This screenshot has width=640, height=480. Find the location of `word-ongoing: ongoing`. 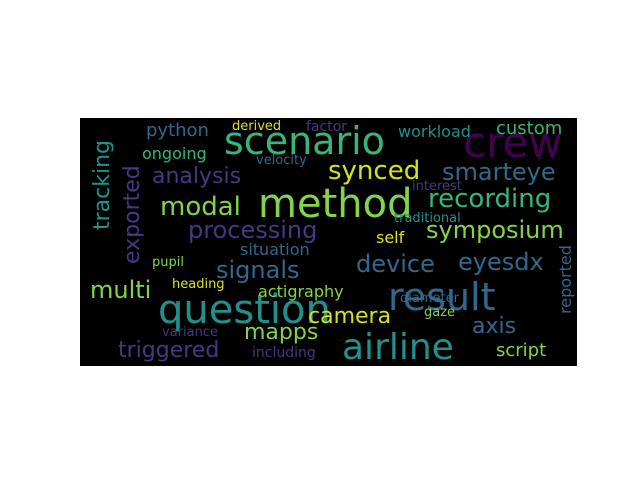

word-ongoing: ongoing is located at coordinates (174, 153).